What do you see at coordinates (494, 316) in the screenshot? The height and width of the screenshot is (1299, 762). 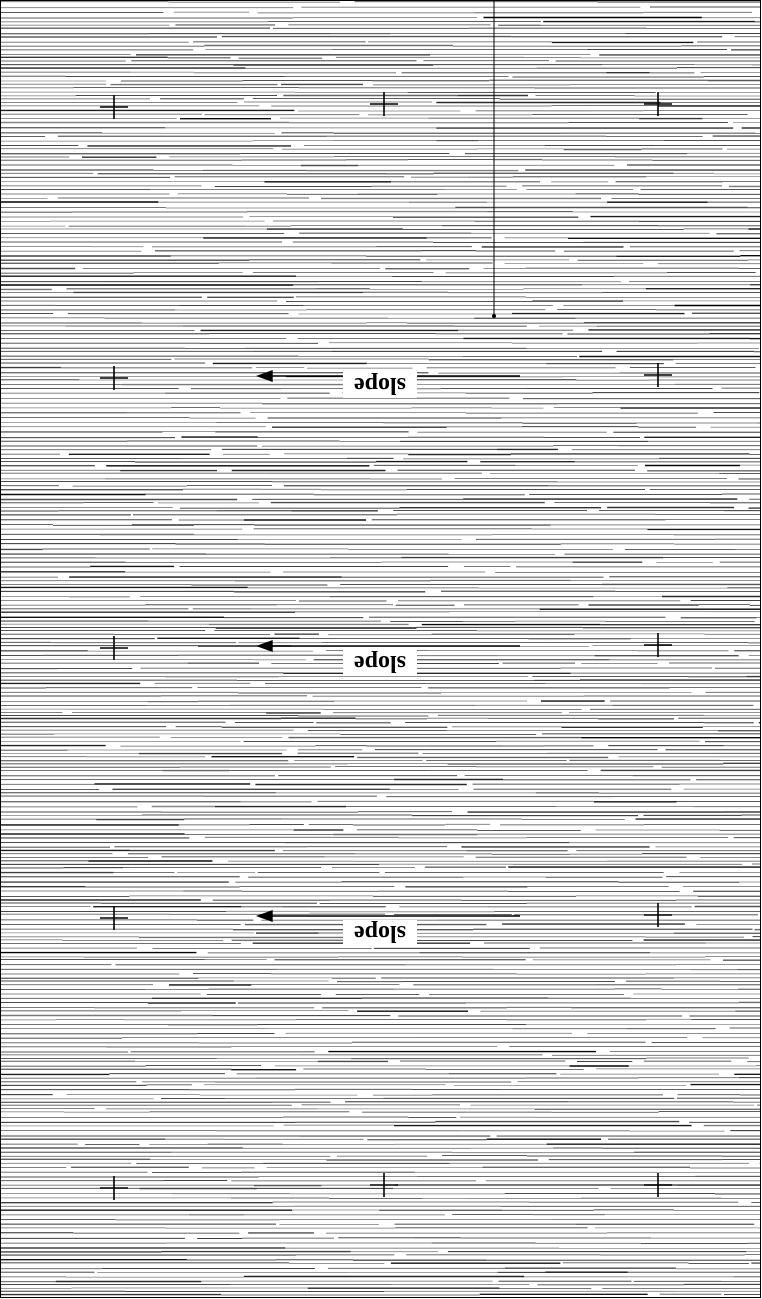 I see `guide-end-dot` at bounding box center [494, 316].